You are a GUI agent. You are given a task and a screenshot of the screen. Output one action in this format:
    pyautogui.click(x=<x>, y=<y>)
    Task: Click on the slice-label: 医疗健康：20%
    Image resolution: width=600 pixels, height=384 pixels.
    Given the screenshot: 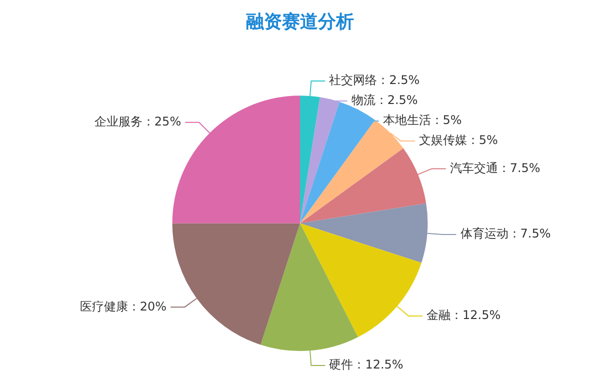 What is the action you would take?
    pyautogui.click(x=123, y=306)
    